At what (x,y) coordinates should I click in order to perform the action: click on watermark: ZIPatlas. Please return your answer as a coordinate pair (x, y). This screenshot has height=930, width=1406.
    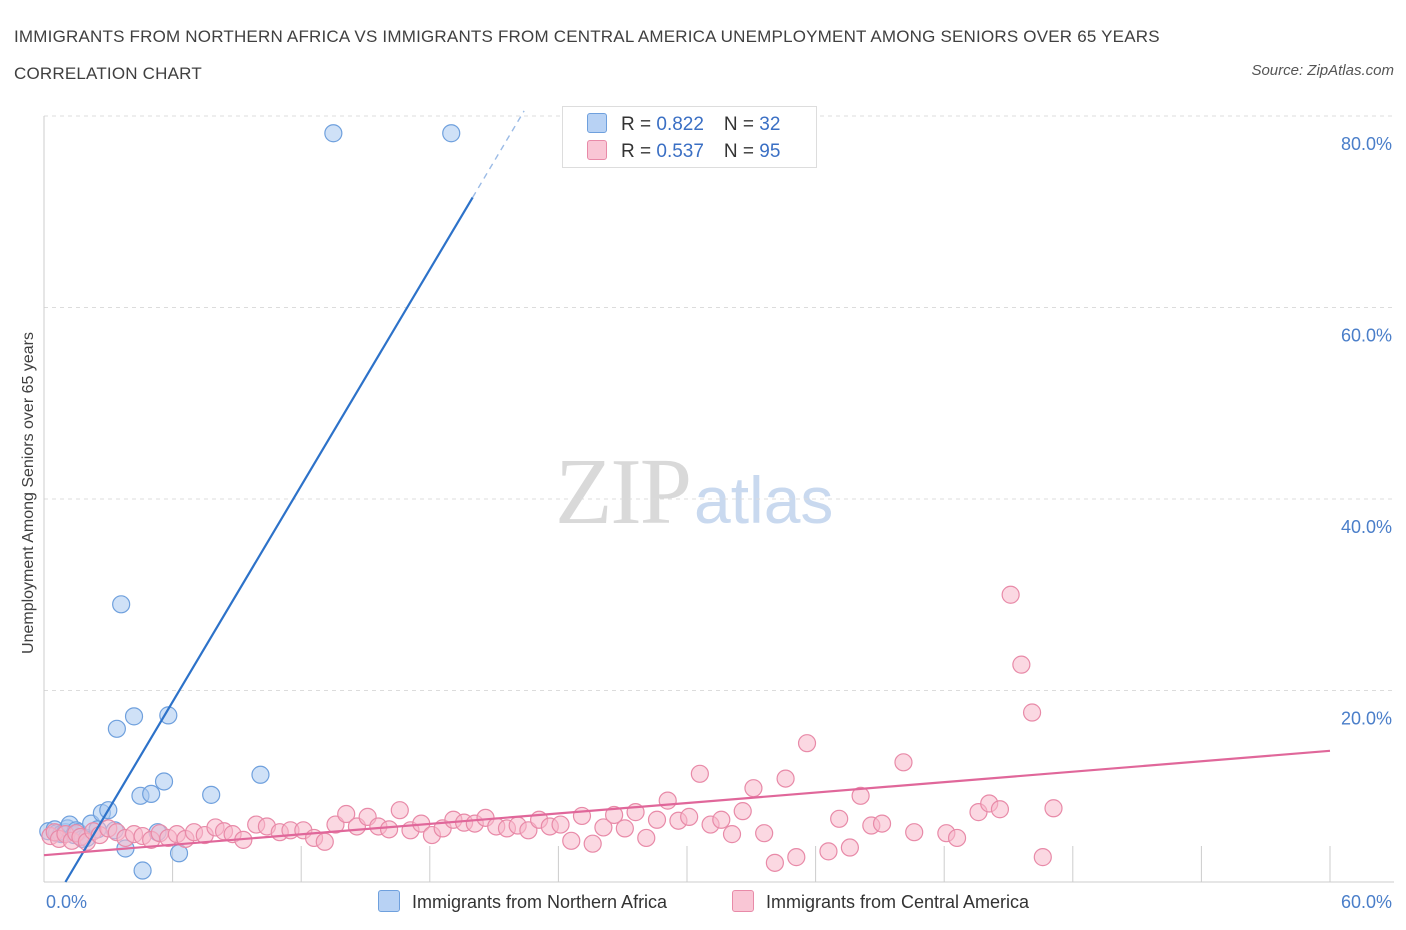
    Looking at the image, I should click on (694, 492).